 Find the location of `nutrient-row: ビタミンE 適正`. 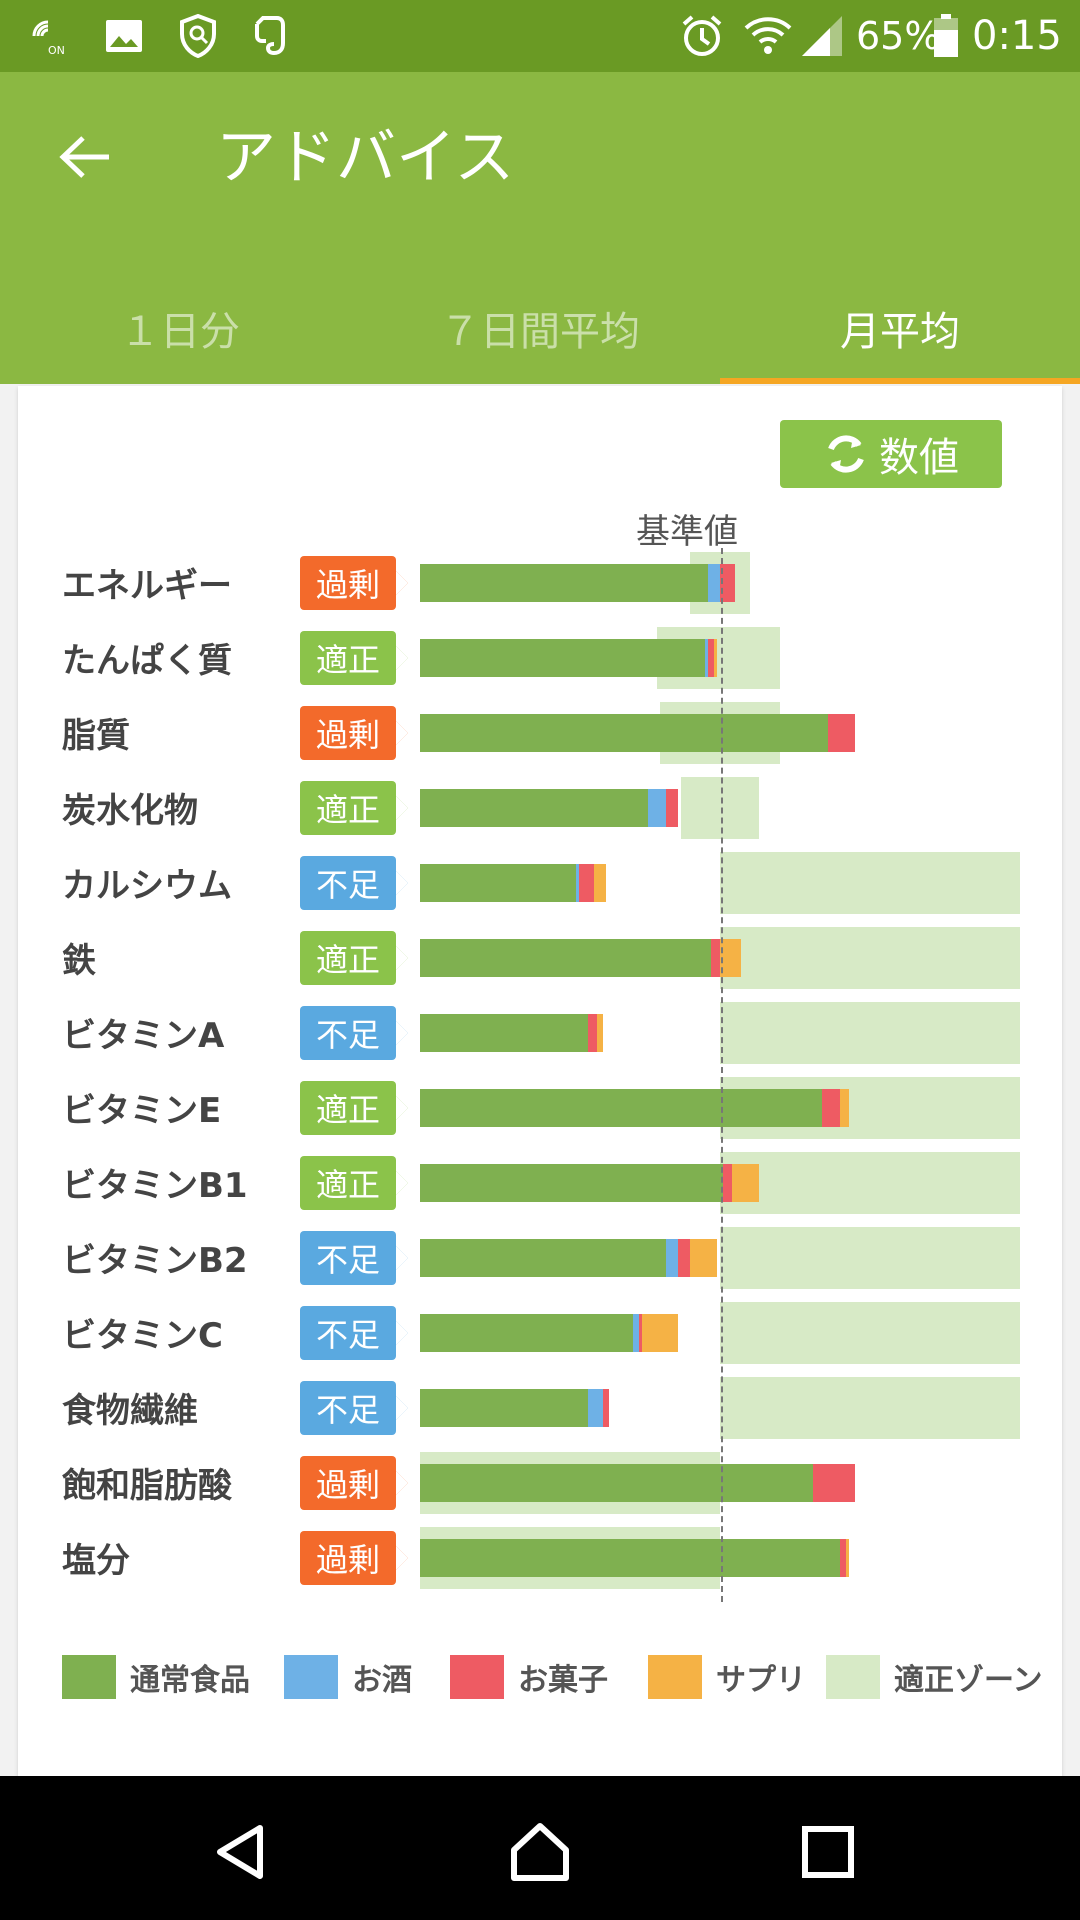

nutrient-row: ビタミンE 適正 is located at coordinates (540, 1108).